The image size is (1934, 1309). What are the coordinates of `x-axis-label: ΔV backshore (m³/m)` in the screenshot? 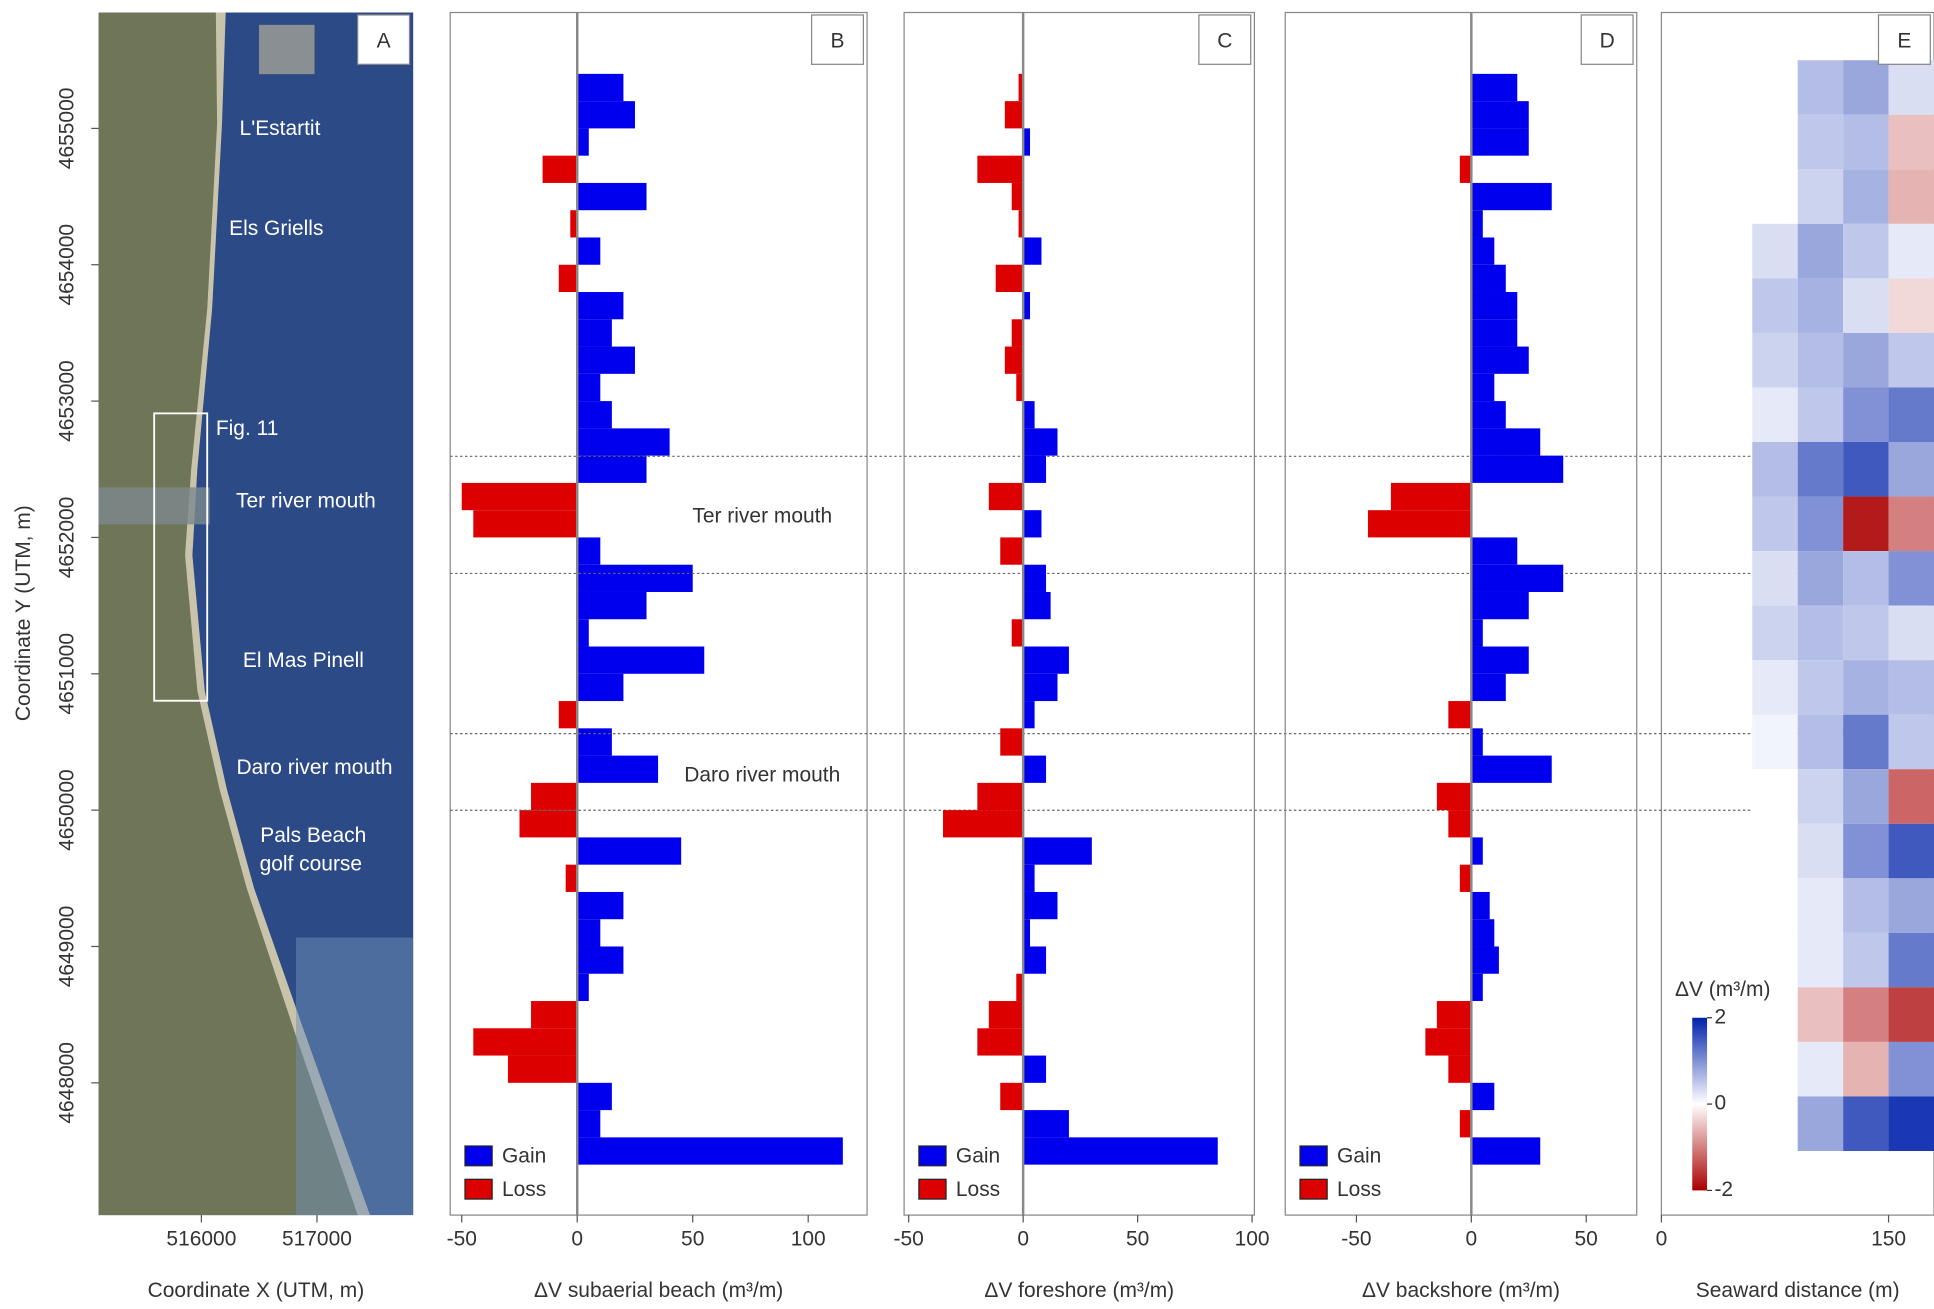 It's located at (1461, 1290).